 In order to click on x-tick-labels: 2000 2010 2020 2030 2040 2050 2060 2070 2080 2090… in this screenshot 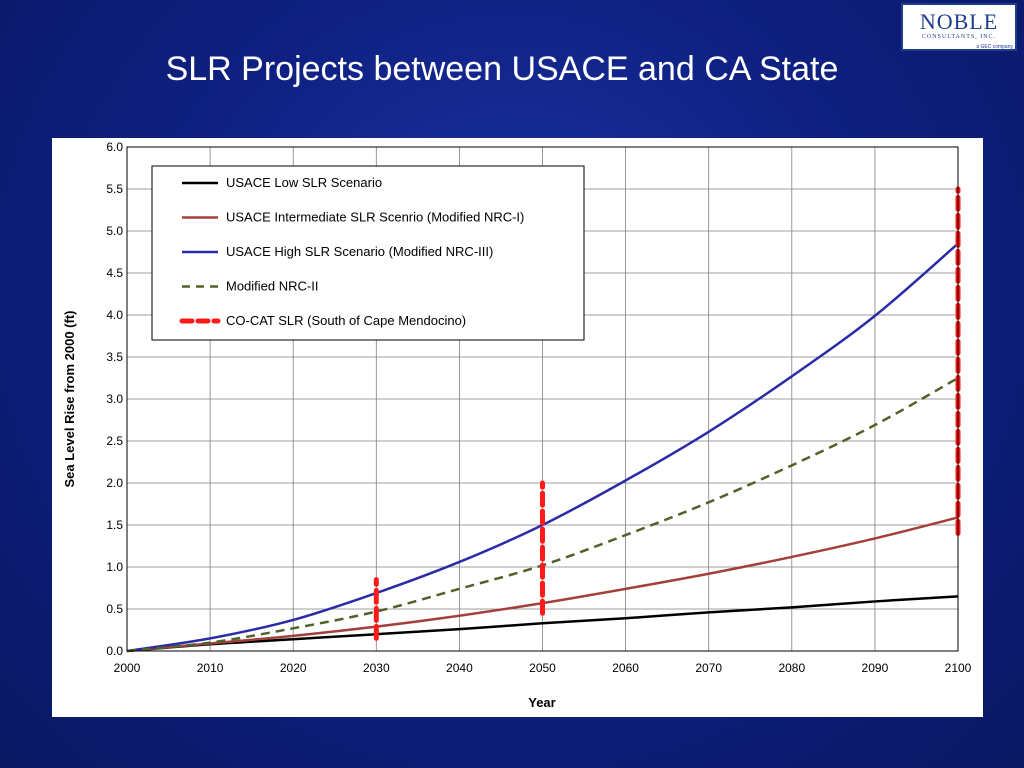, I will do `click(543, 668)`.